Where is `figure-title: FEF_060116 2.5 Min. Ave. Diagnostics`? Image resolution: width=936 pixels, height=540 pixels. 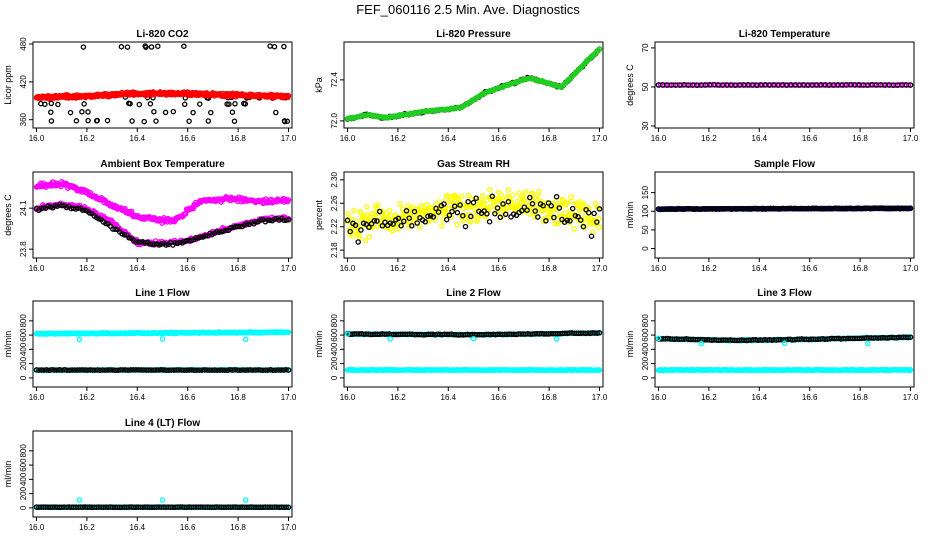
figure-title: FEF_060116 2.5 Min. Ave. Diagnostics is located at coordinates (468, 9).